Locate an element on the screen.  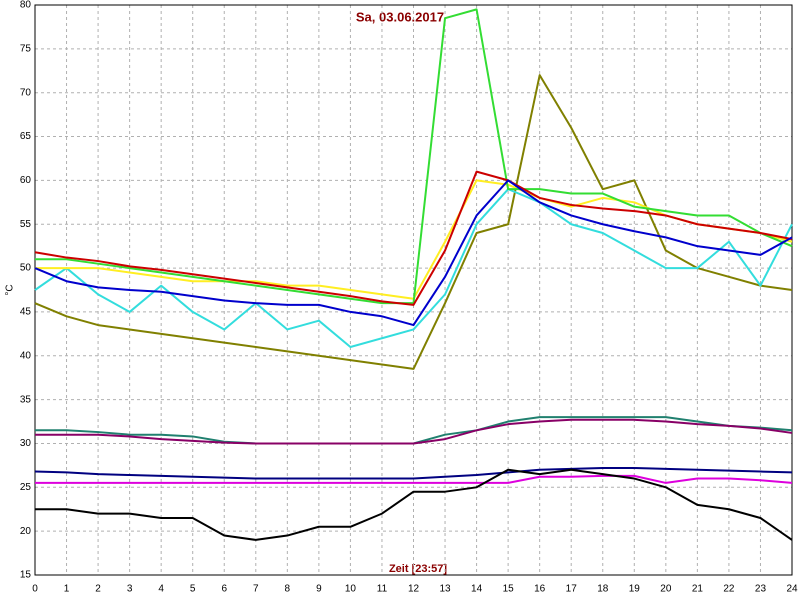
y-tick-label: 25 is located at coordinates (26, 487).